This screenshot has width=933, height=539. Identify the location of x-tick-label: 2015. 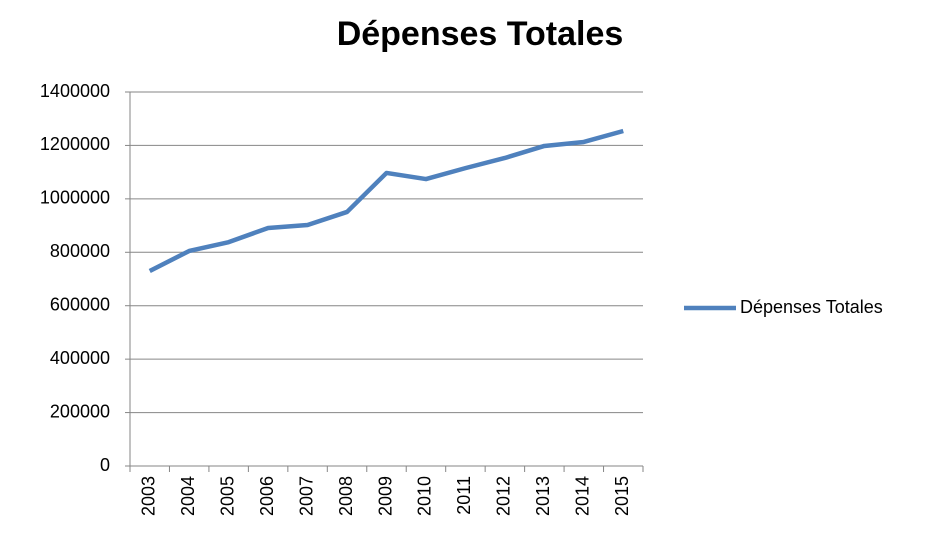
(622, 496).